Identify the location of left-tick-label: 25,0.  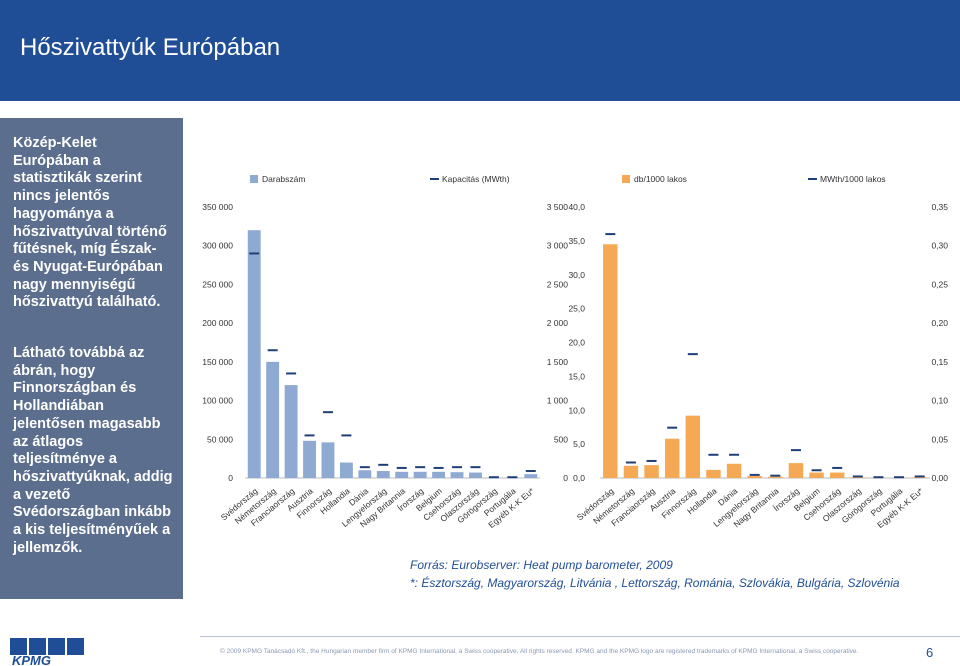
(576, 309).